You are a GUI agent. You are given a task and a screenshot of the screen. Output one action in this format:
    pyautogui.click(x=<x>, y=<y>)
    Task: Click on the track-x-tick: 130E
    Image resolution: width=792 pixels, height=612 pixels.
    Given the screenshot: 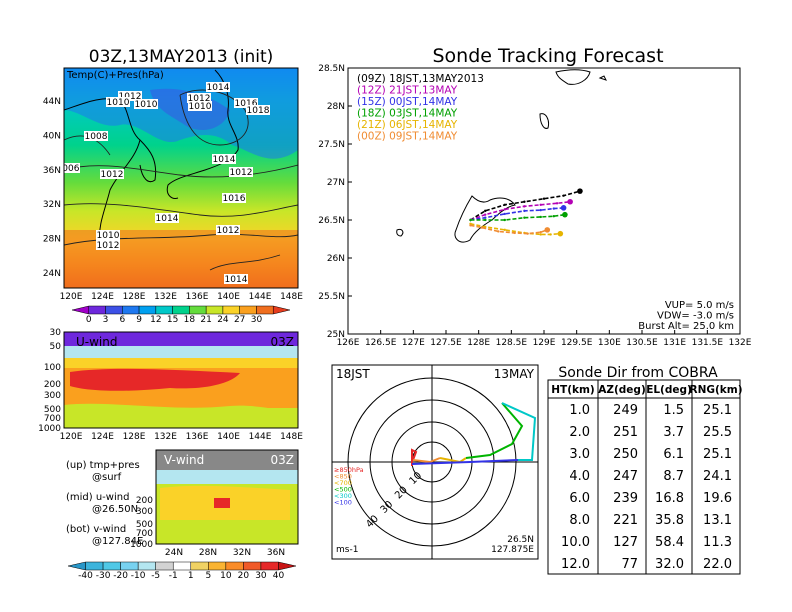 What is the action you would take?
    pyautogui.click(x=609, y=343)
    